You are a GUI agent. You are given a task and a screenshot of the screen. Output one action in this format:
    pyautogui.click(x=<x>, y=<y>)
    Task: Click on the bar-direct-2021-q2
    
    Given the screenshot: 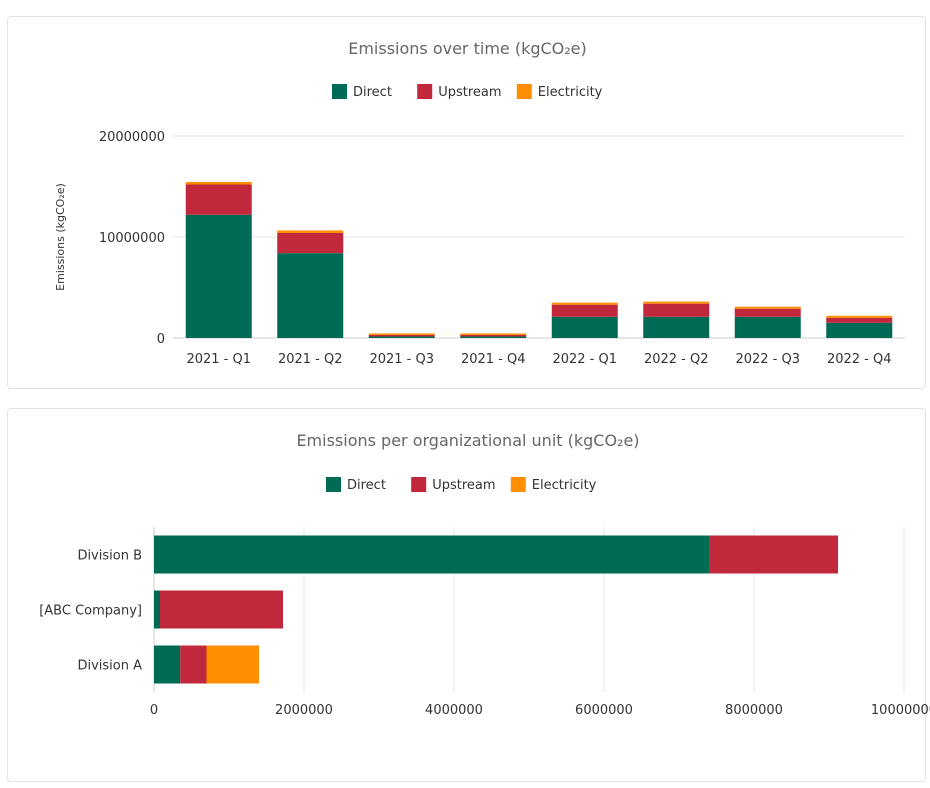 What is the action you would take?
    pyautogui.click(x=310, y=295)
    